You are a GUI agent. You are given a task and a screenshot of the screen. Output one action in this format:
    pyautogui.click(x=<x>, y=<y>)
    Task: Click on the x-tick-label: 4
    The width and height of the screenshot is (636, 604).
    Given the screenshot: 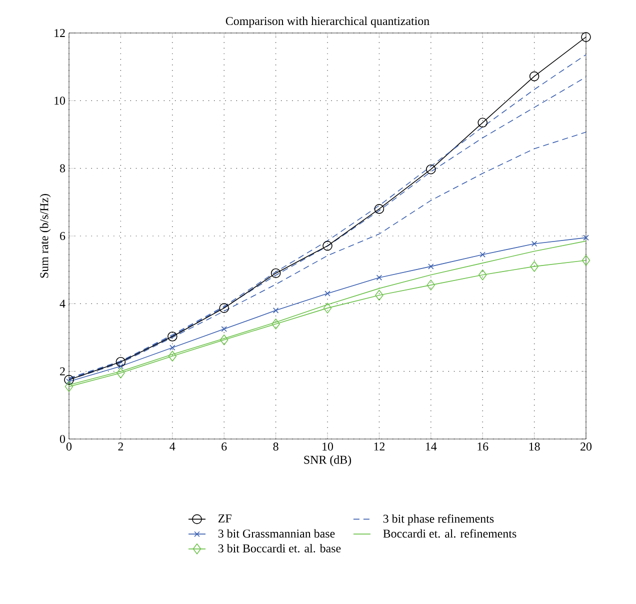 What is the action you would take?
    pyautogui.click(x=173, y=446)
    